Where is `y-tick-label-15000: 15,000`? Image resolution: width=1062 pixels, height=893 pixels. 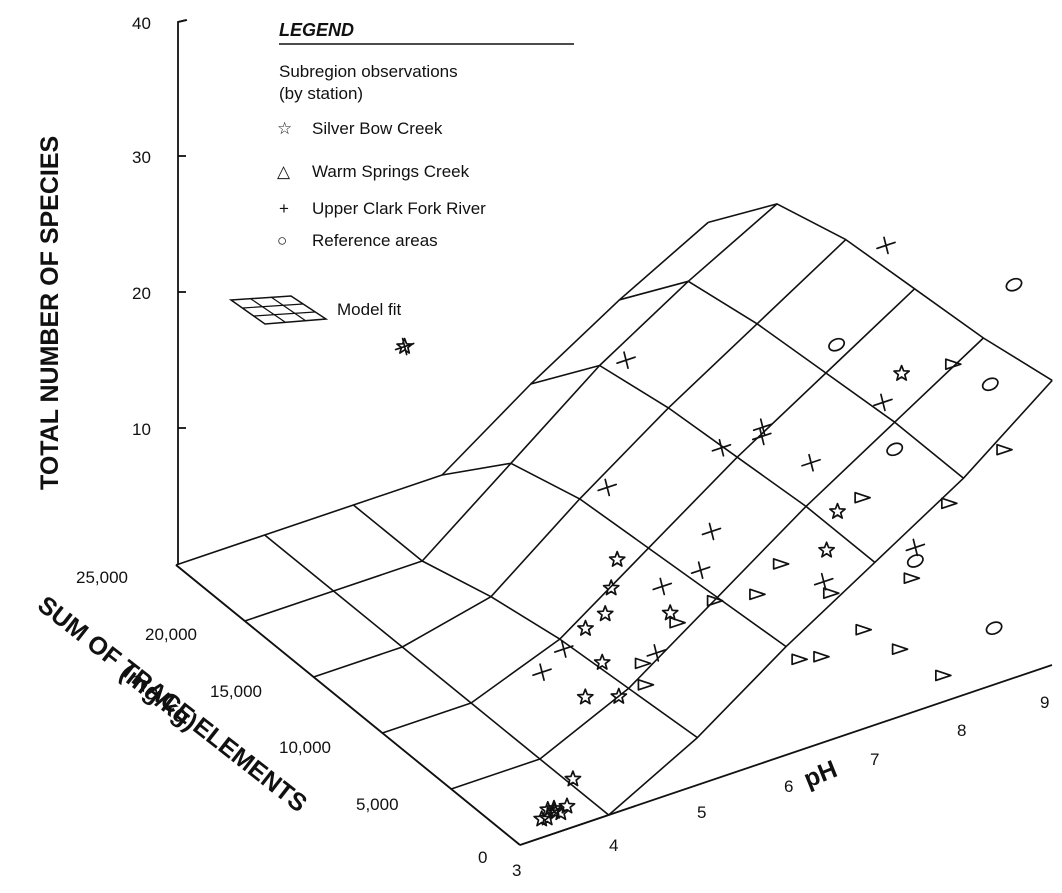 y-tick-label-15000: 15,000 is located at coordinates (236, 691).